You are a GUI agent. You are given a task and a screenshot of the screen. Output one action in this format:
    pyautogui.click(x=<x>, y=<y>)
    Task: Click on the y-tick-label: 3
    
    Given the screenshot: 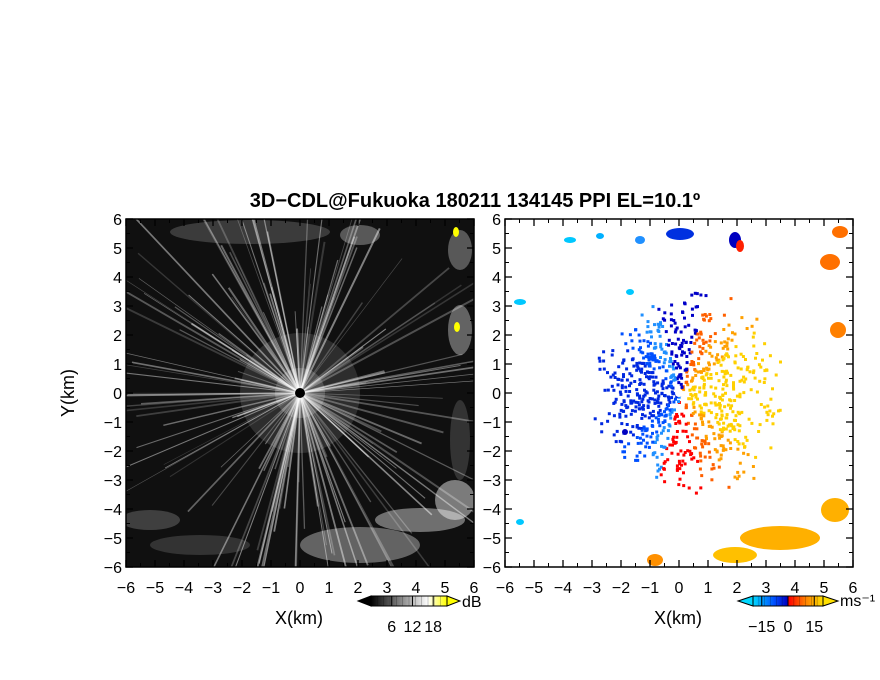 What is the action you would take?
    pyautogui.click(x=117, y=307)
    